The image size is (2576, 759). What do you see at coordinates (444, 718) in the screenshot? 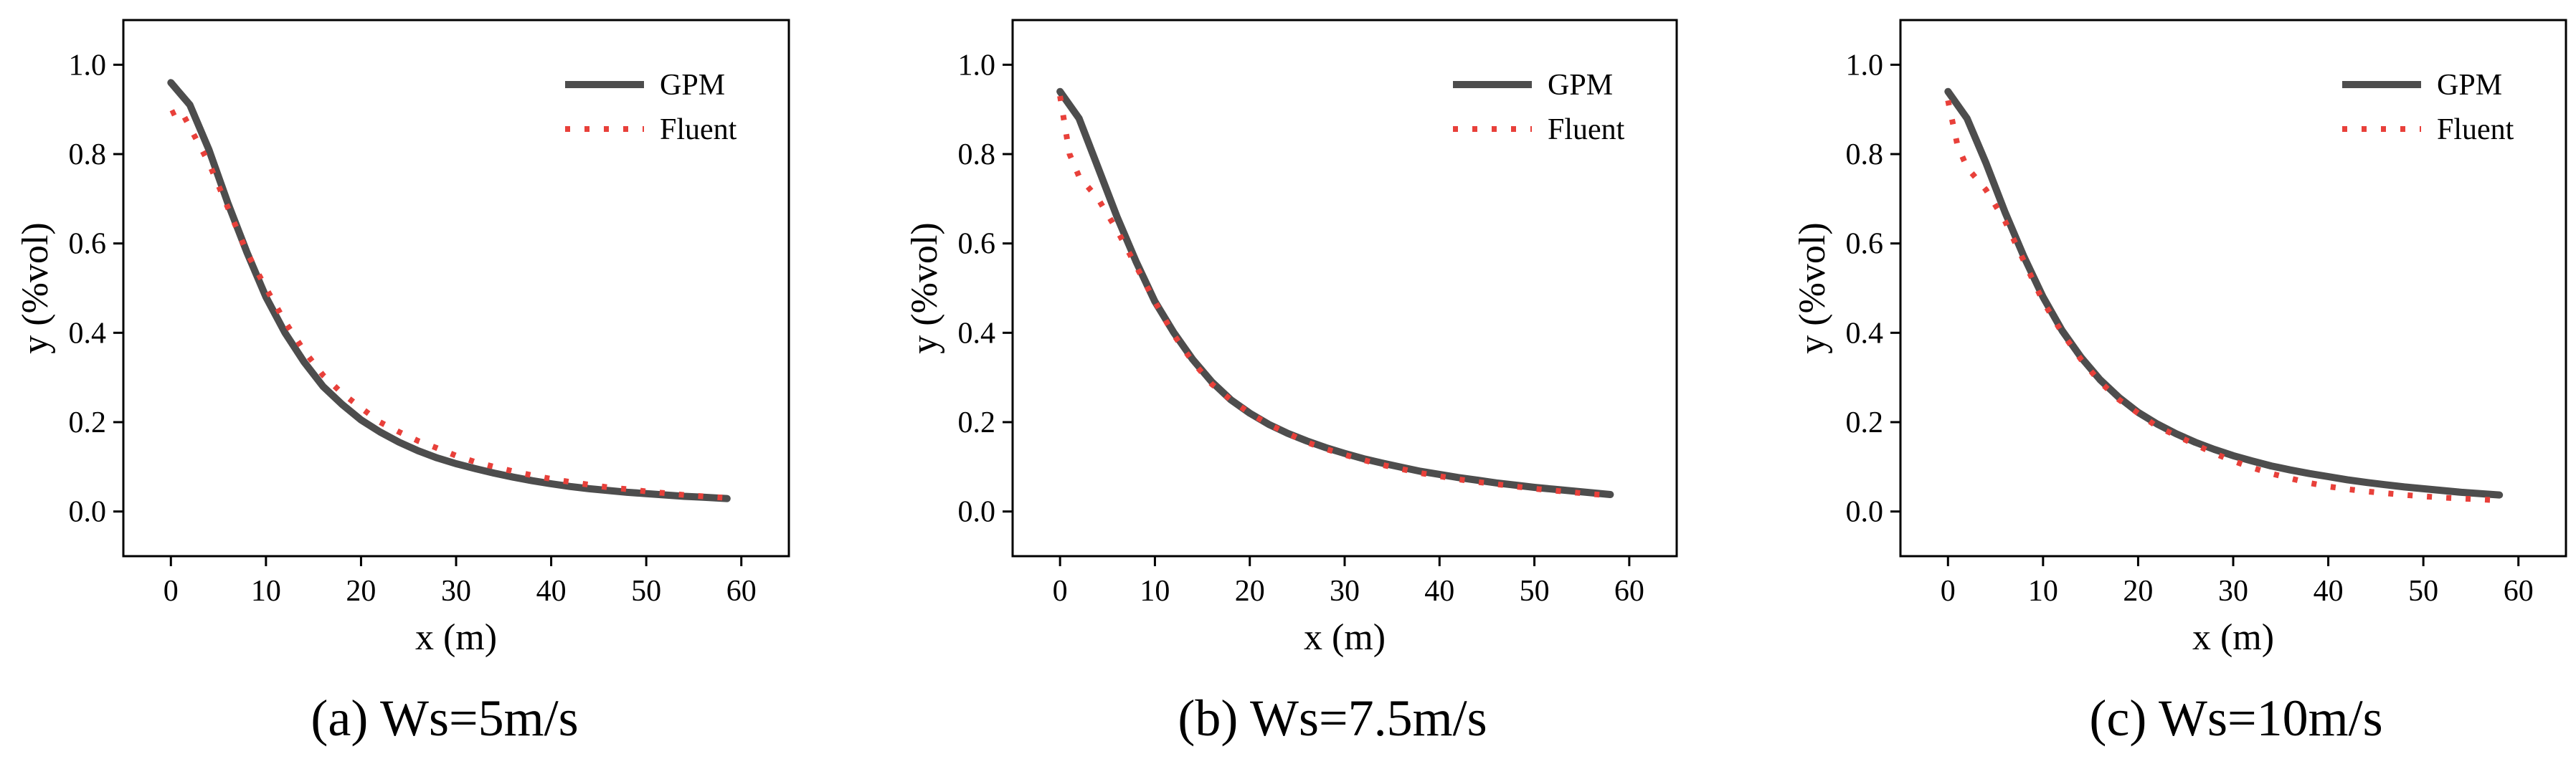
I see `panel-caption: (a) Ws=5m/s` at bounding box center [444, 718].